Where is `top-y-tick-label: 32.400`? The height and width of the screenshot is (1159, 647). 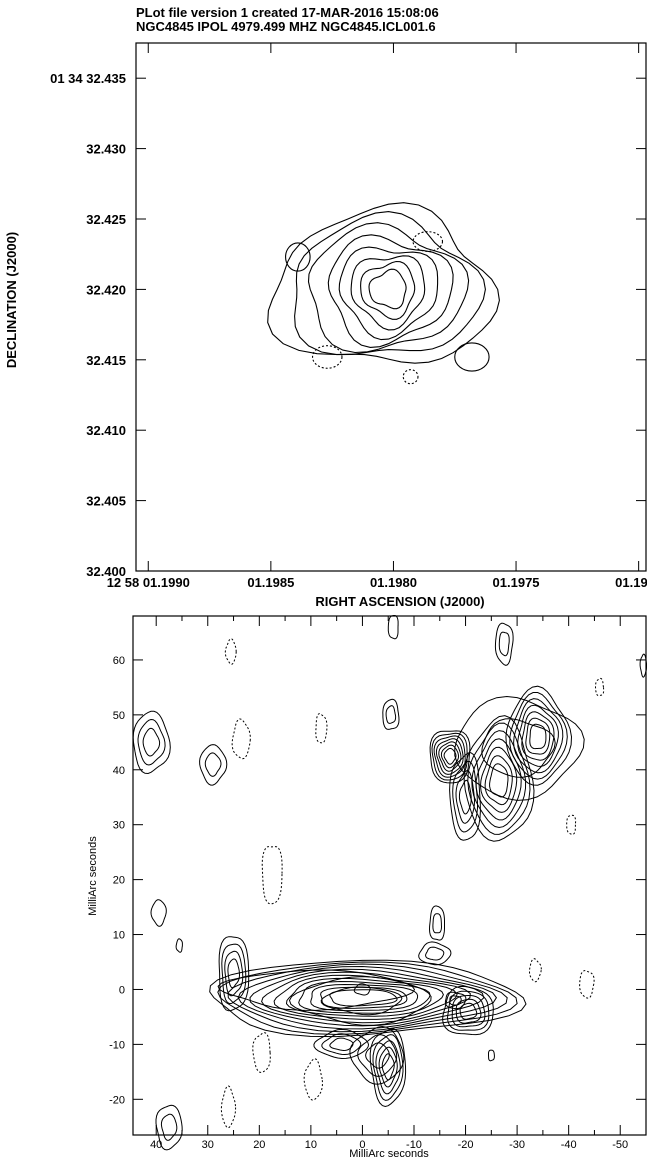 top-y-tick-label: 32.400 is located at coordinates (106, 571).